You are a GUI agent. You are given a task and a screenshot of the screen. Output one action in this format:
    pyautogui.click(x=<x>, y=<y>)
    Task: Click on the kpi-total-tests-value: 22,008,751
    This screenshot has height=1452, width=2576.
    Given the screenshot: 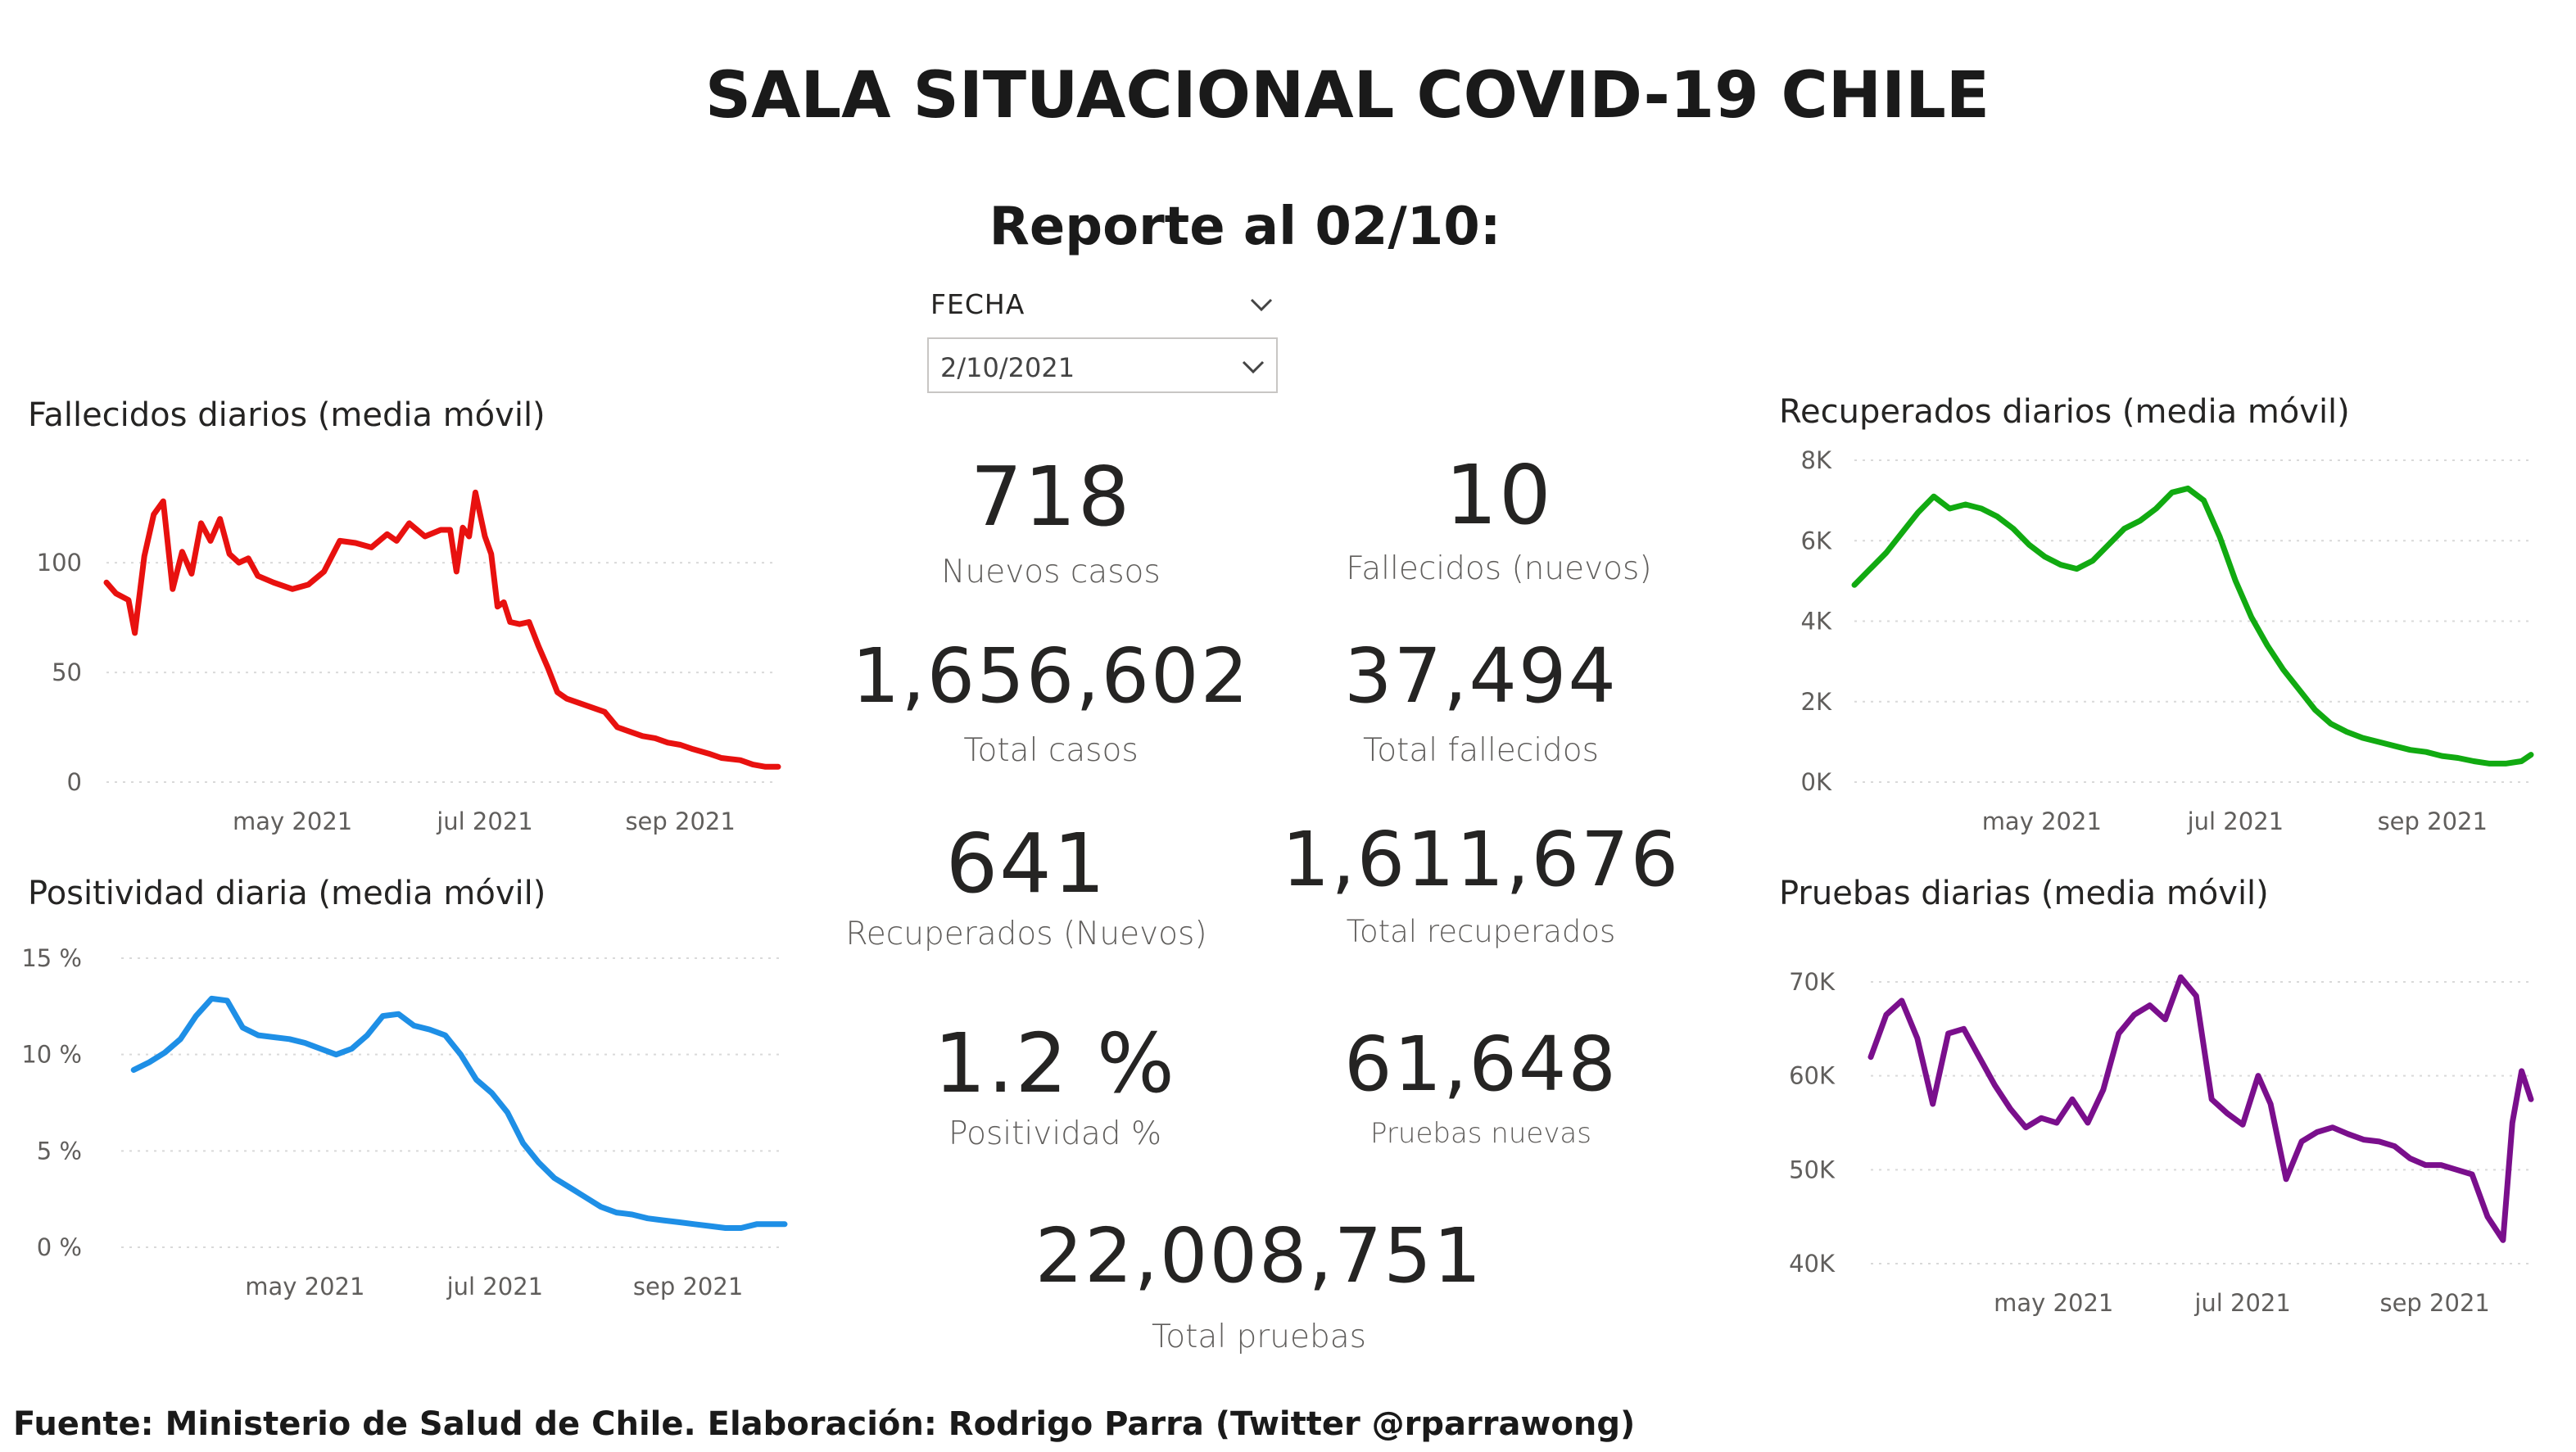 What is the action you would take?
    pyautogui.click(x=1258, y=1256)
    